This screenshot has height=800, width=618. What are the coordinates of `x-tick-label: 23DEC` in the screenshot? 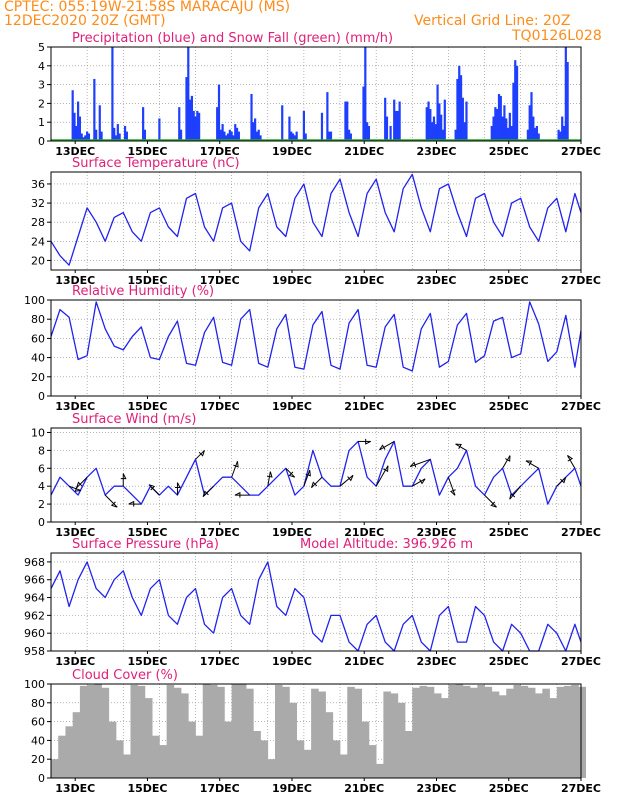 It's located at (436, 788).